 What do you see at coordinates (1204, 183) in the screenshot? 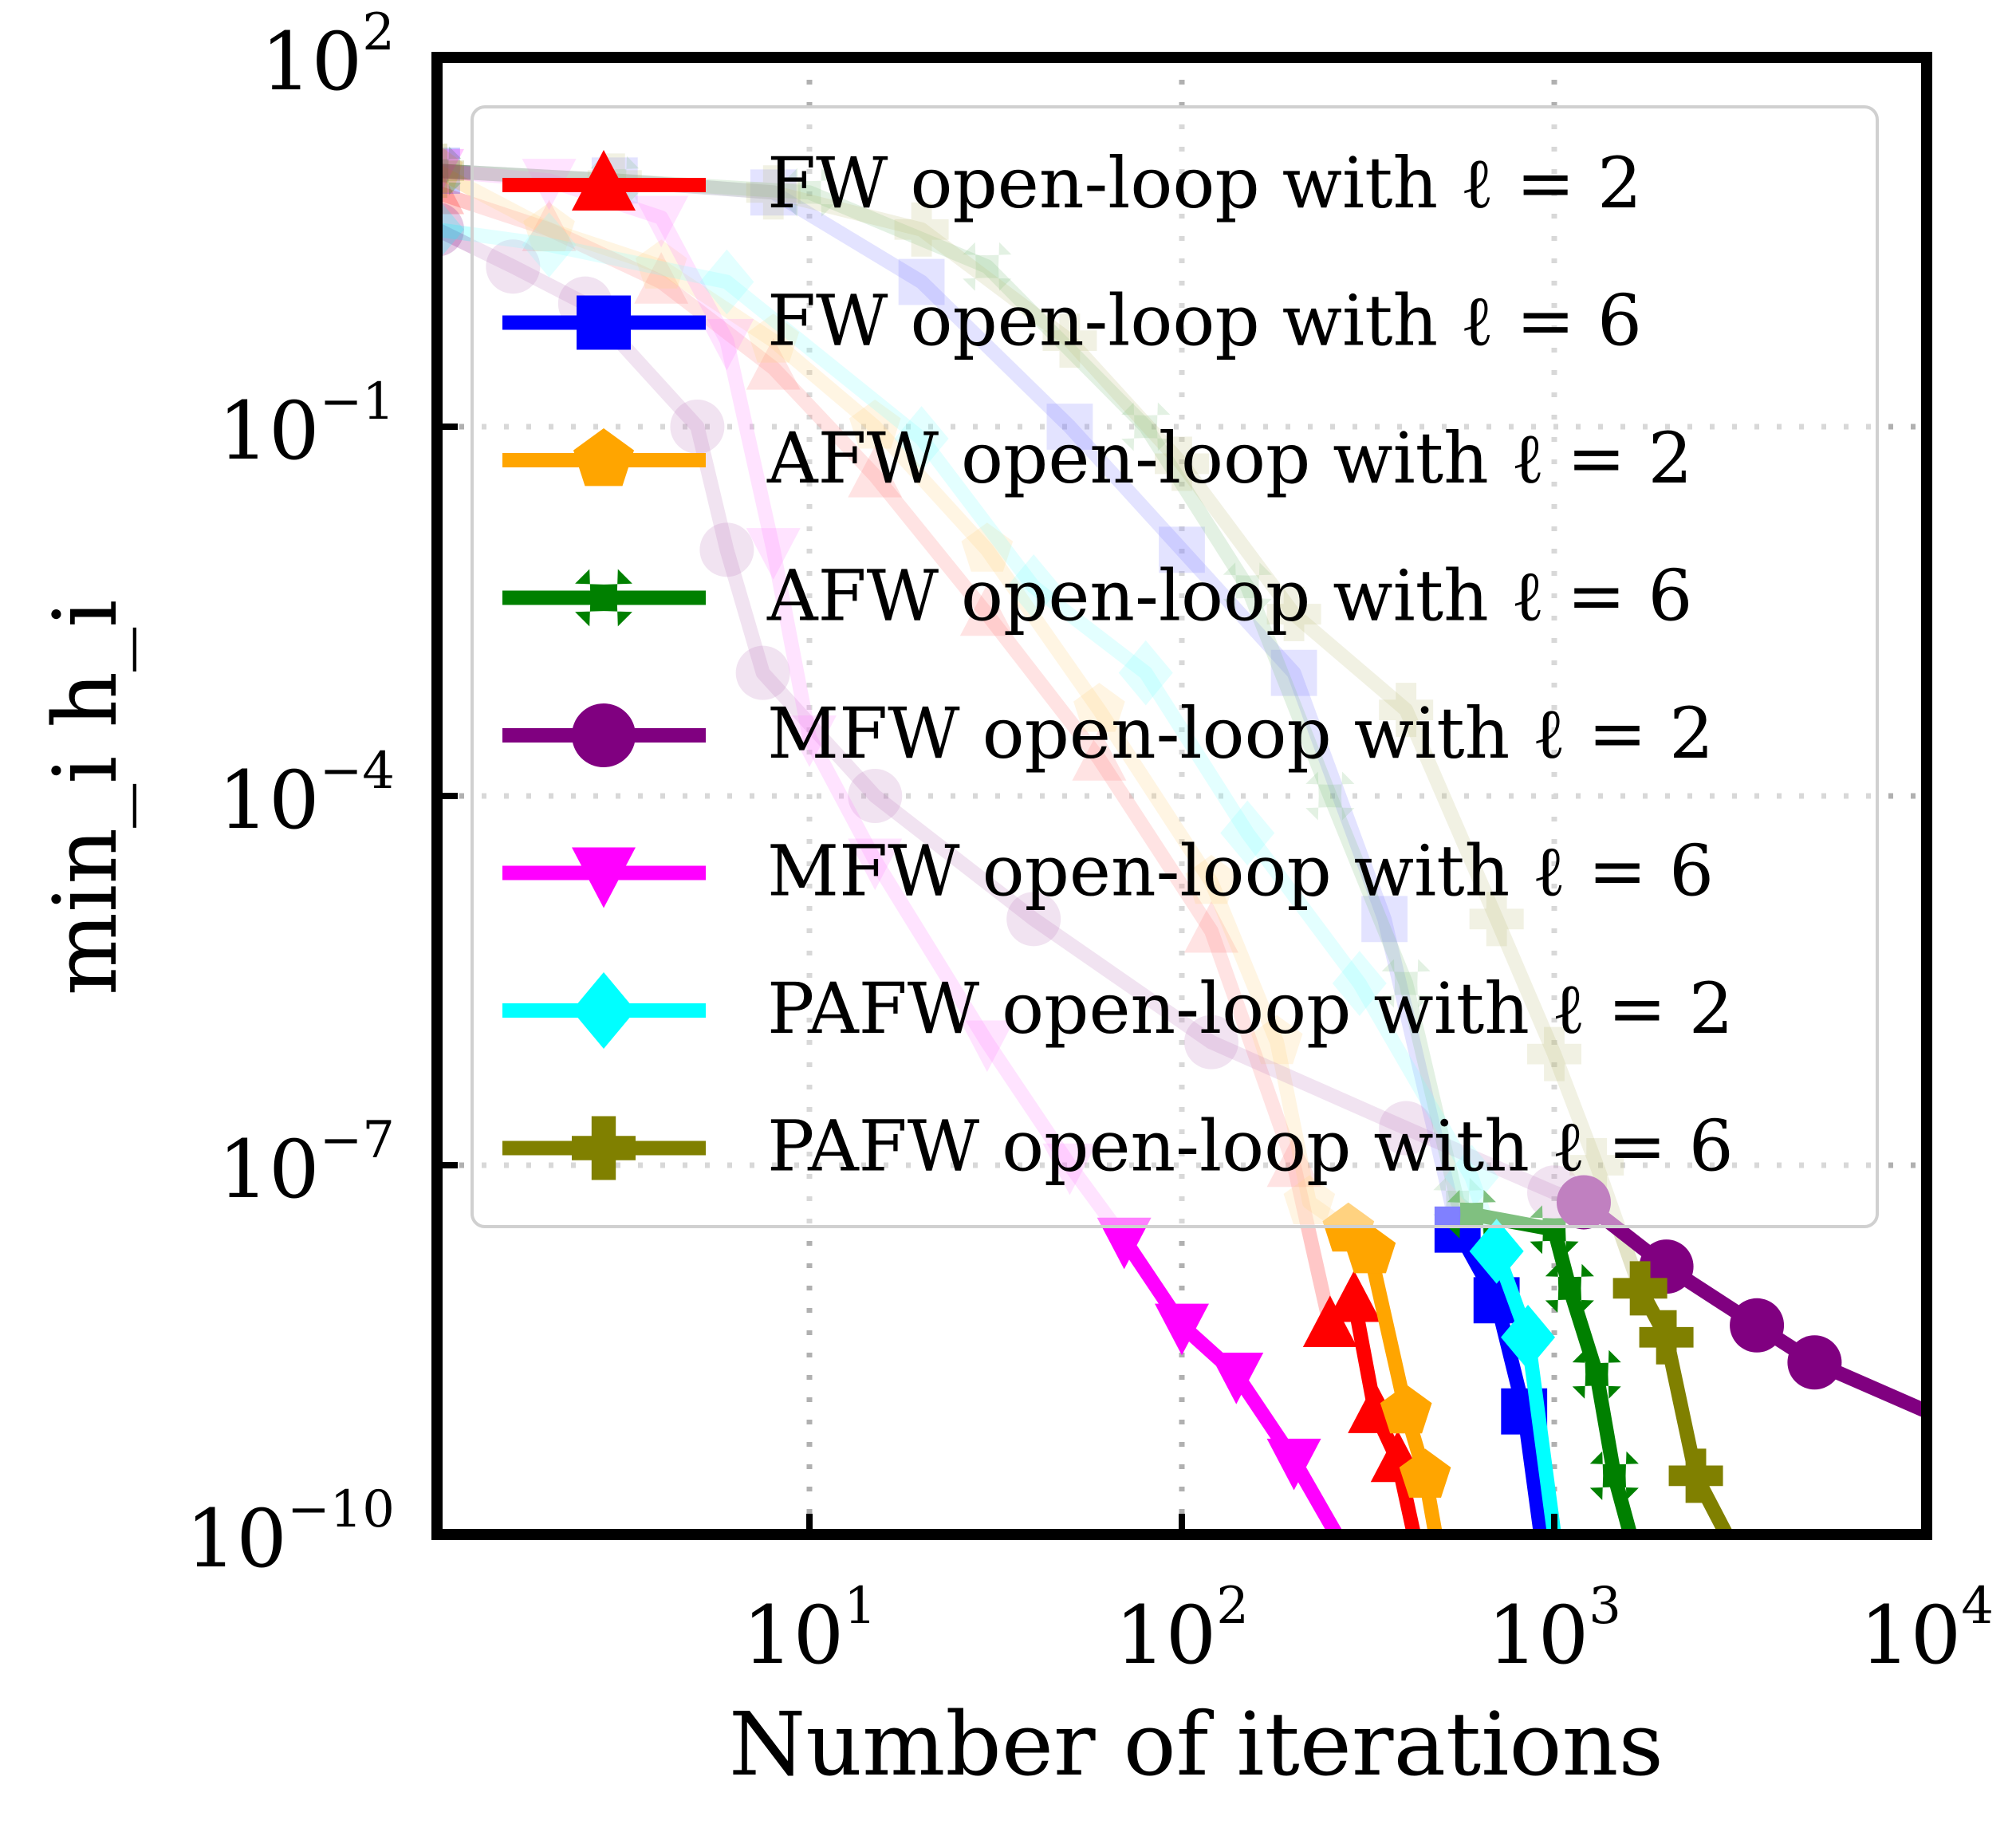
I see `legend-label: FW open-loop with ℓ = 2` at bounding box center [1204, 183].